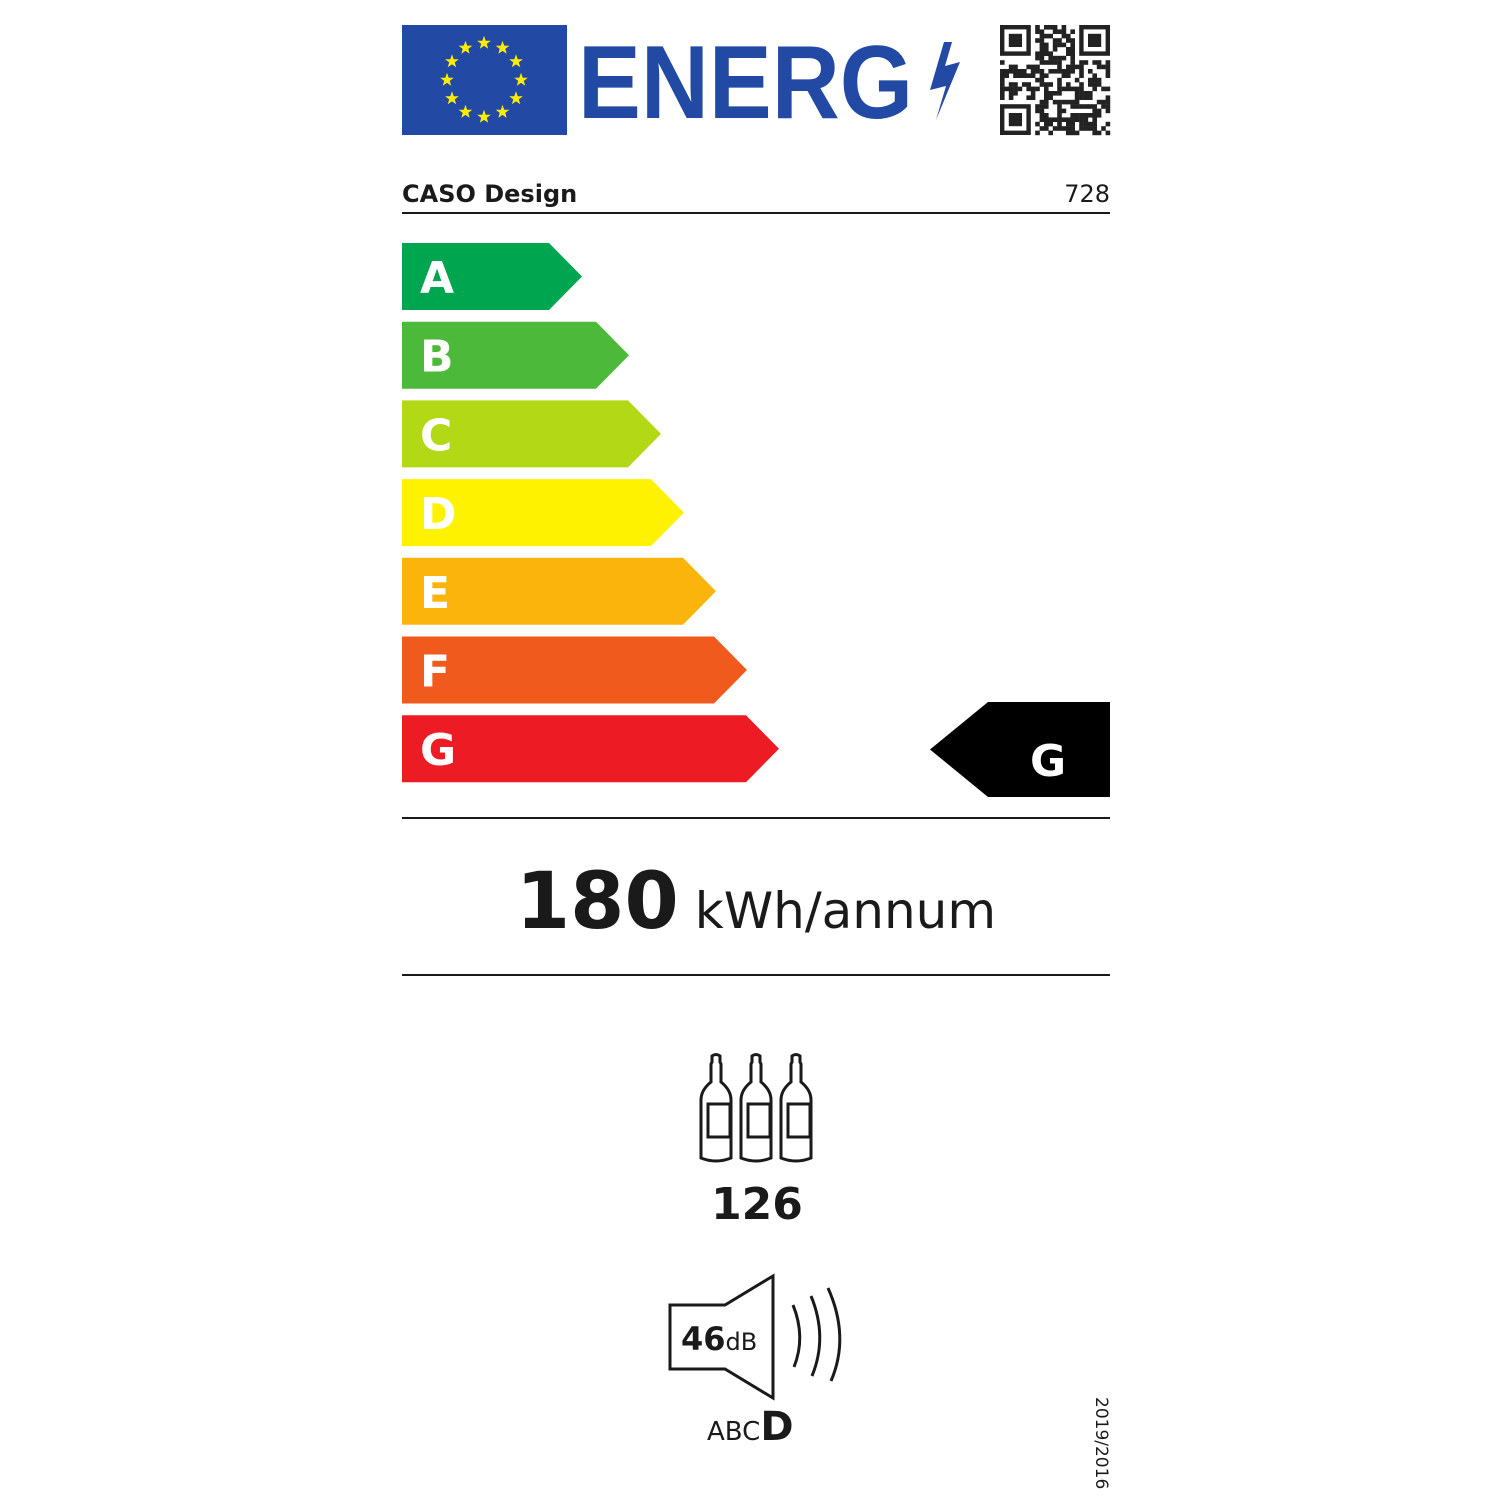  What do you see at coordinates (745, 83) in the screenshot?
I see `energy-logo-text: ENERG` at bounding box center [745, 83].